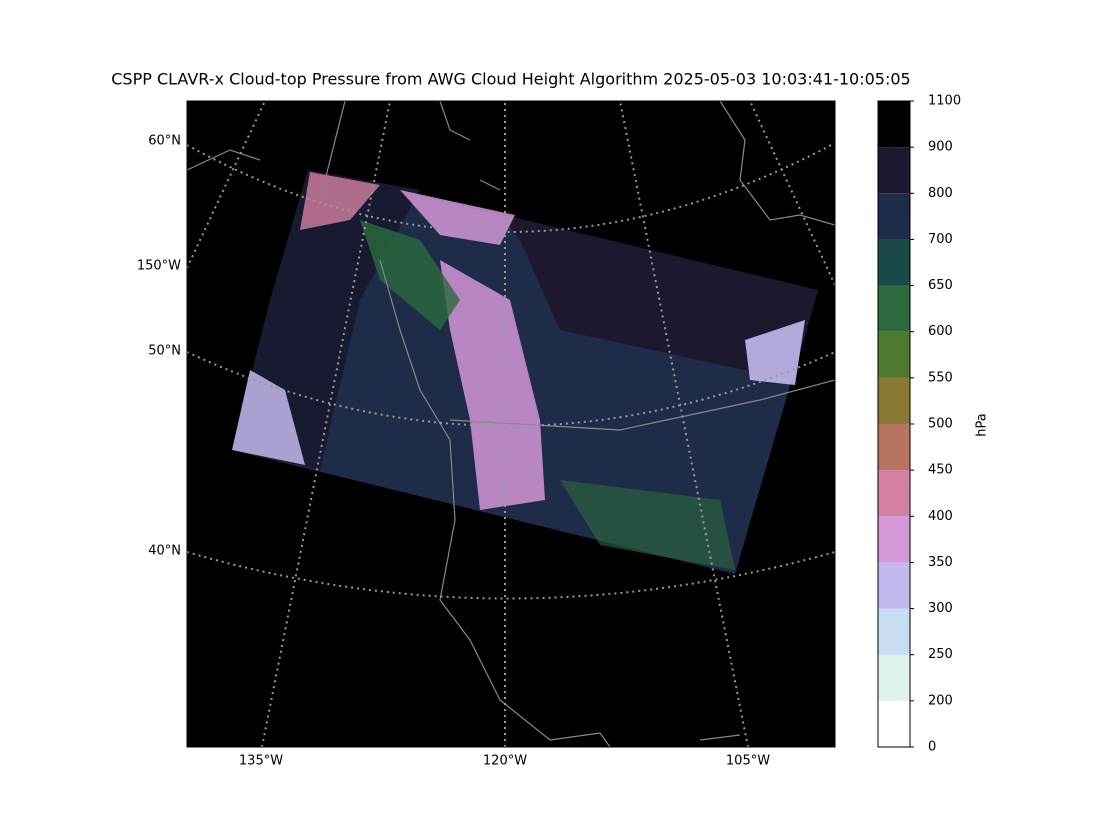 The height and width of the screenshot is (840, 1120). Describe the element at coordinates (940, 331) in the screenshot. I see `colorbar-tick-label: 600` at that location.